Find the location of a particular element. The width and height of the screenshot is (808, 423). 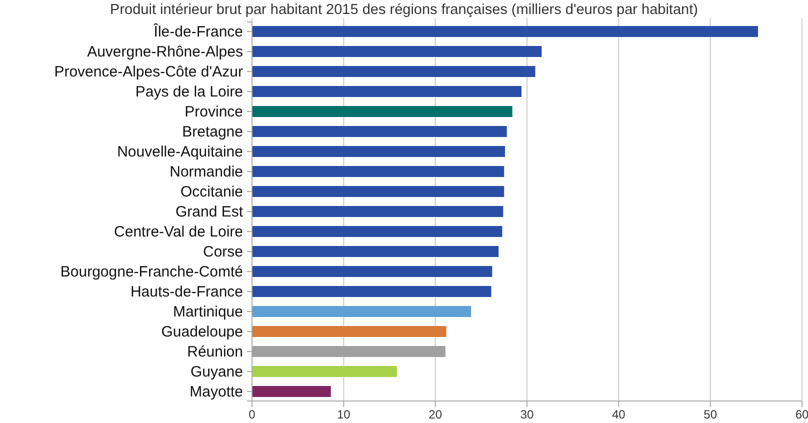

y-tick-label: Réunion is located at coordinates (215, 351).